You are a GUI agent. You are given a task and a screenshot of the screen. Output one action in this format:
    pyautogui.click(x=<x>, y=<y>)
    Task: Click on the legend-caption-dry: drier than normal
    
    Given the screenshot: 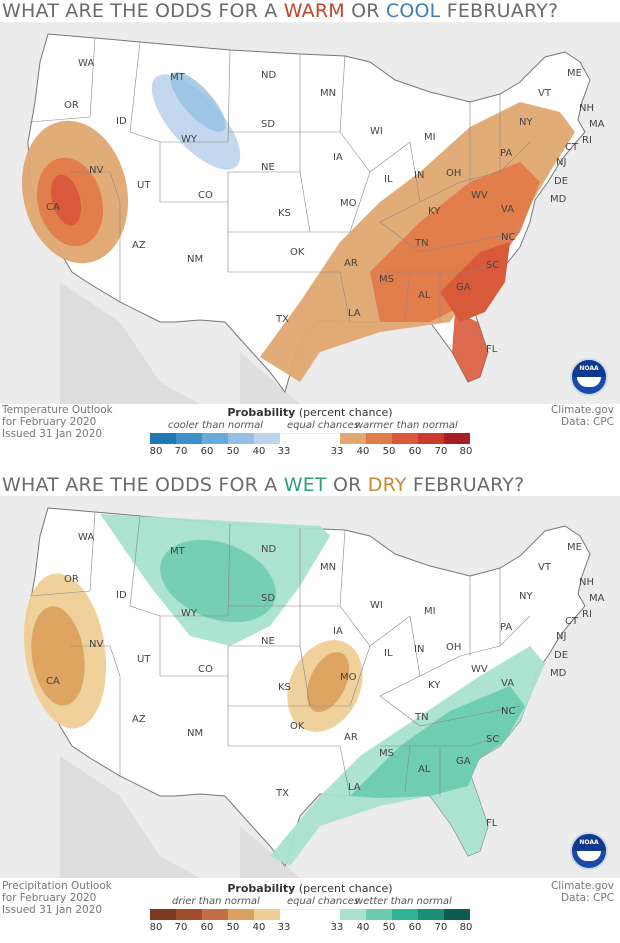 What is the action you would take?
    pyautogui.click(x=216, y=901)
    